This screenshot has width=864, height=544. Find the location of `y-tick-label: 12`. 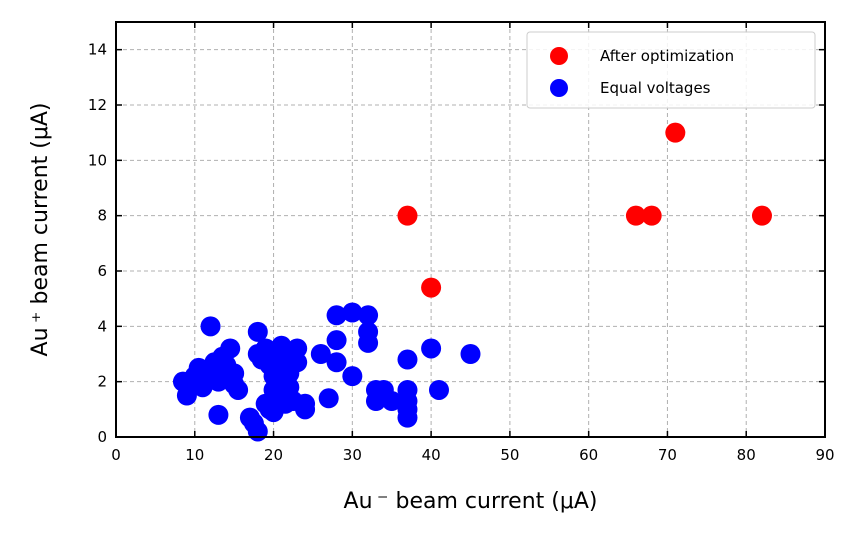

y-tick-label: 12 is located at coordinates (97, 105).